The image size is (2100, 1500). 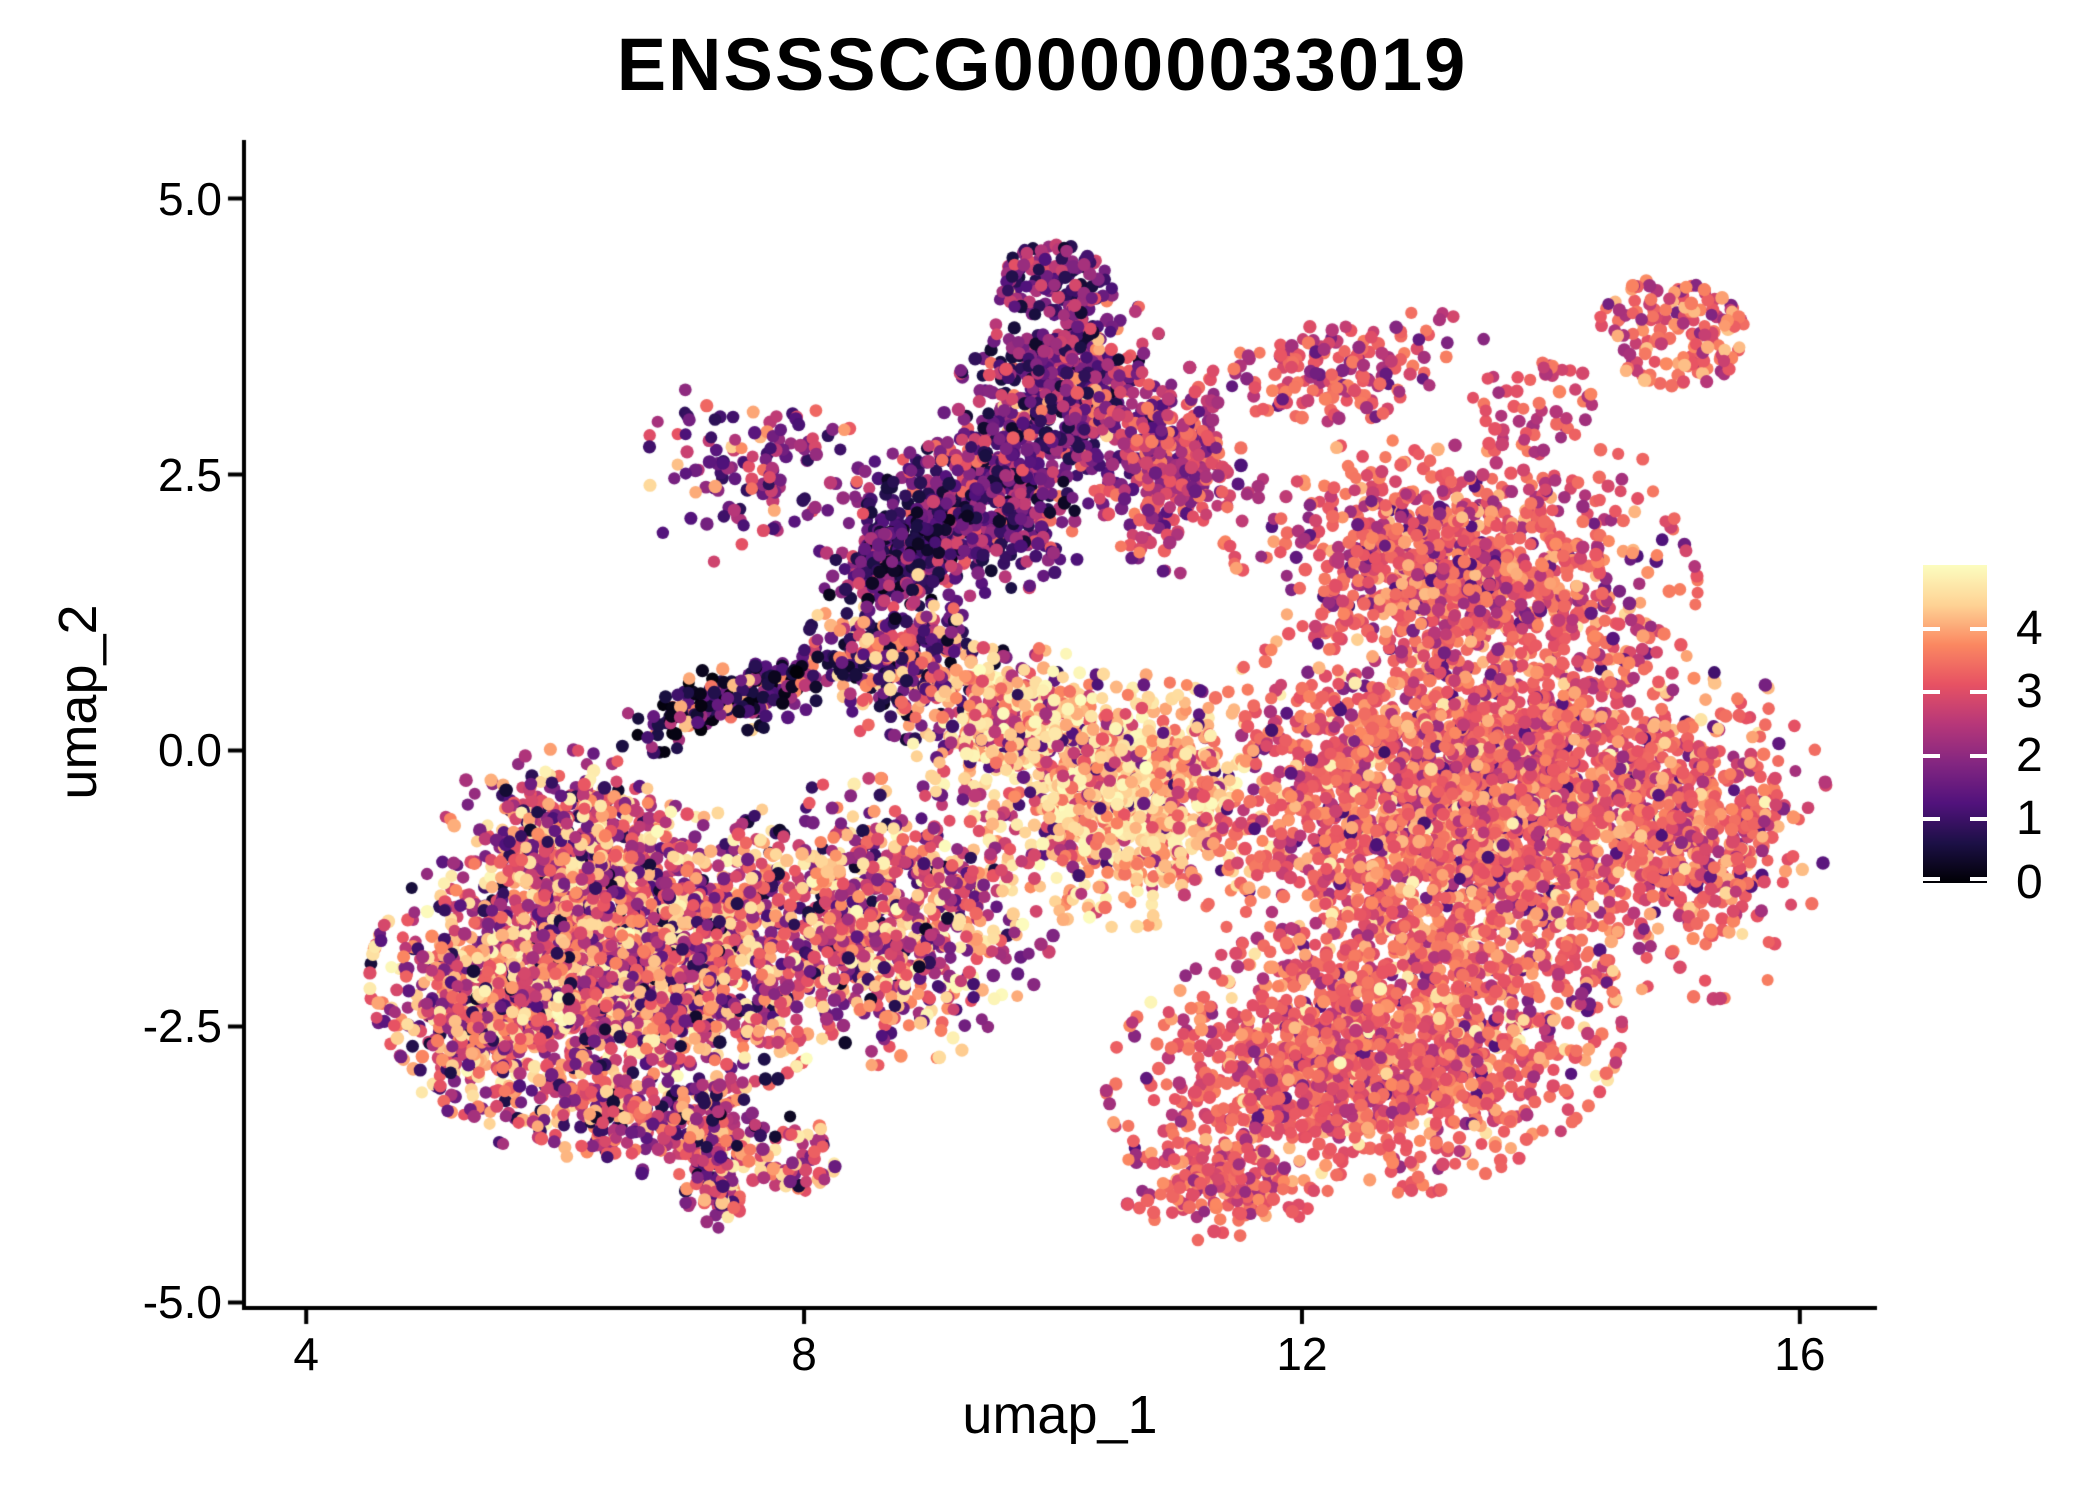 What do you see at coordinates (2029, 628) in the screenshot?
I see `colorbar-tick-label: 4` at bounding box center [2029, 628].